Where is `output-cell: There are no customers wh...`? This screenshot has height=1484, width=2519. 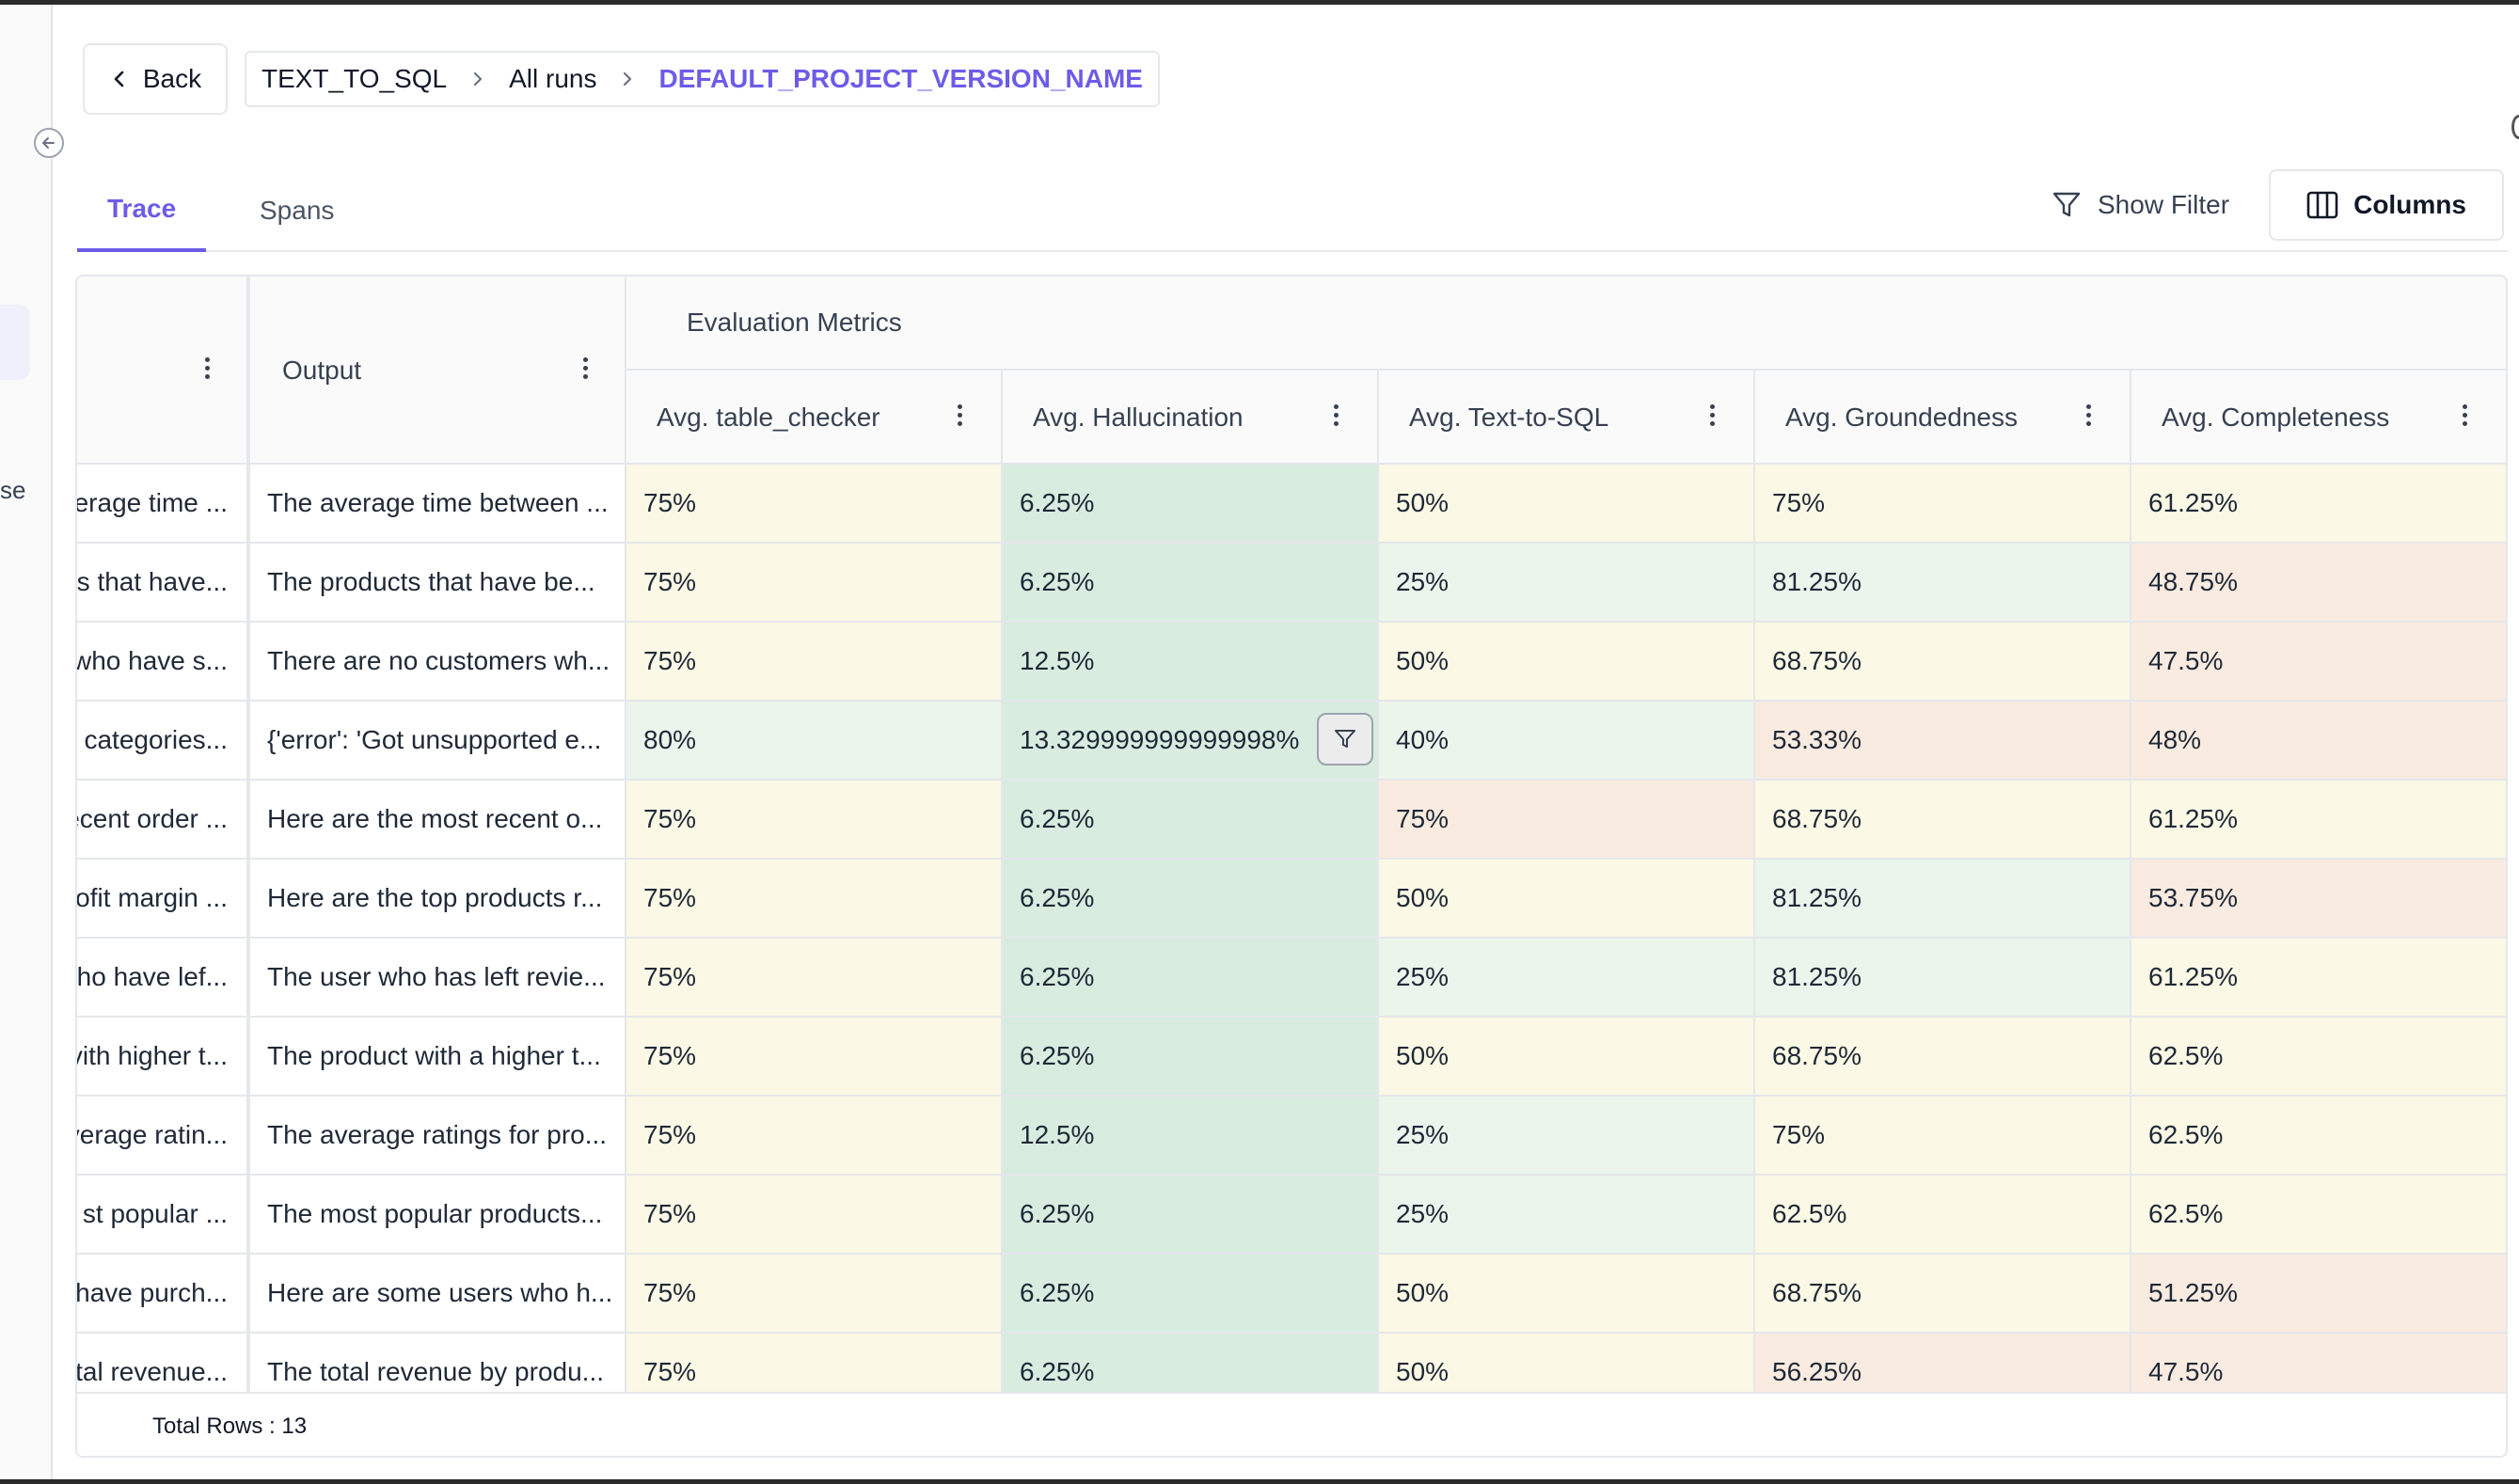 output-cell: There are no customers wh... is located at coordinates (438, 661).